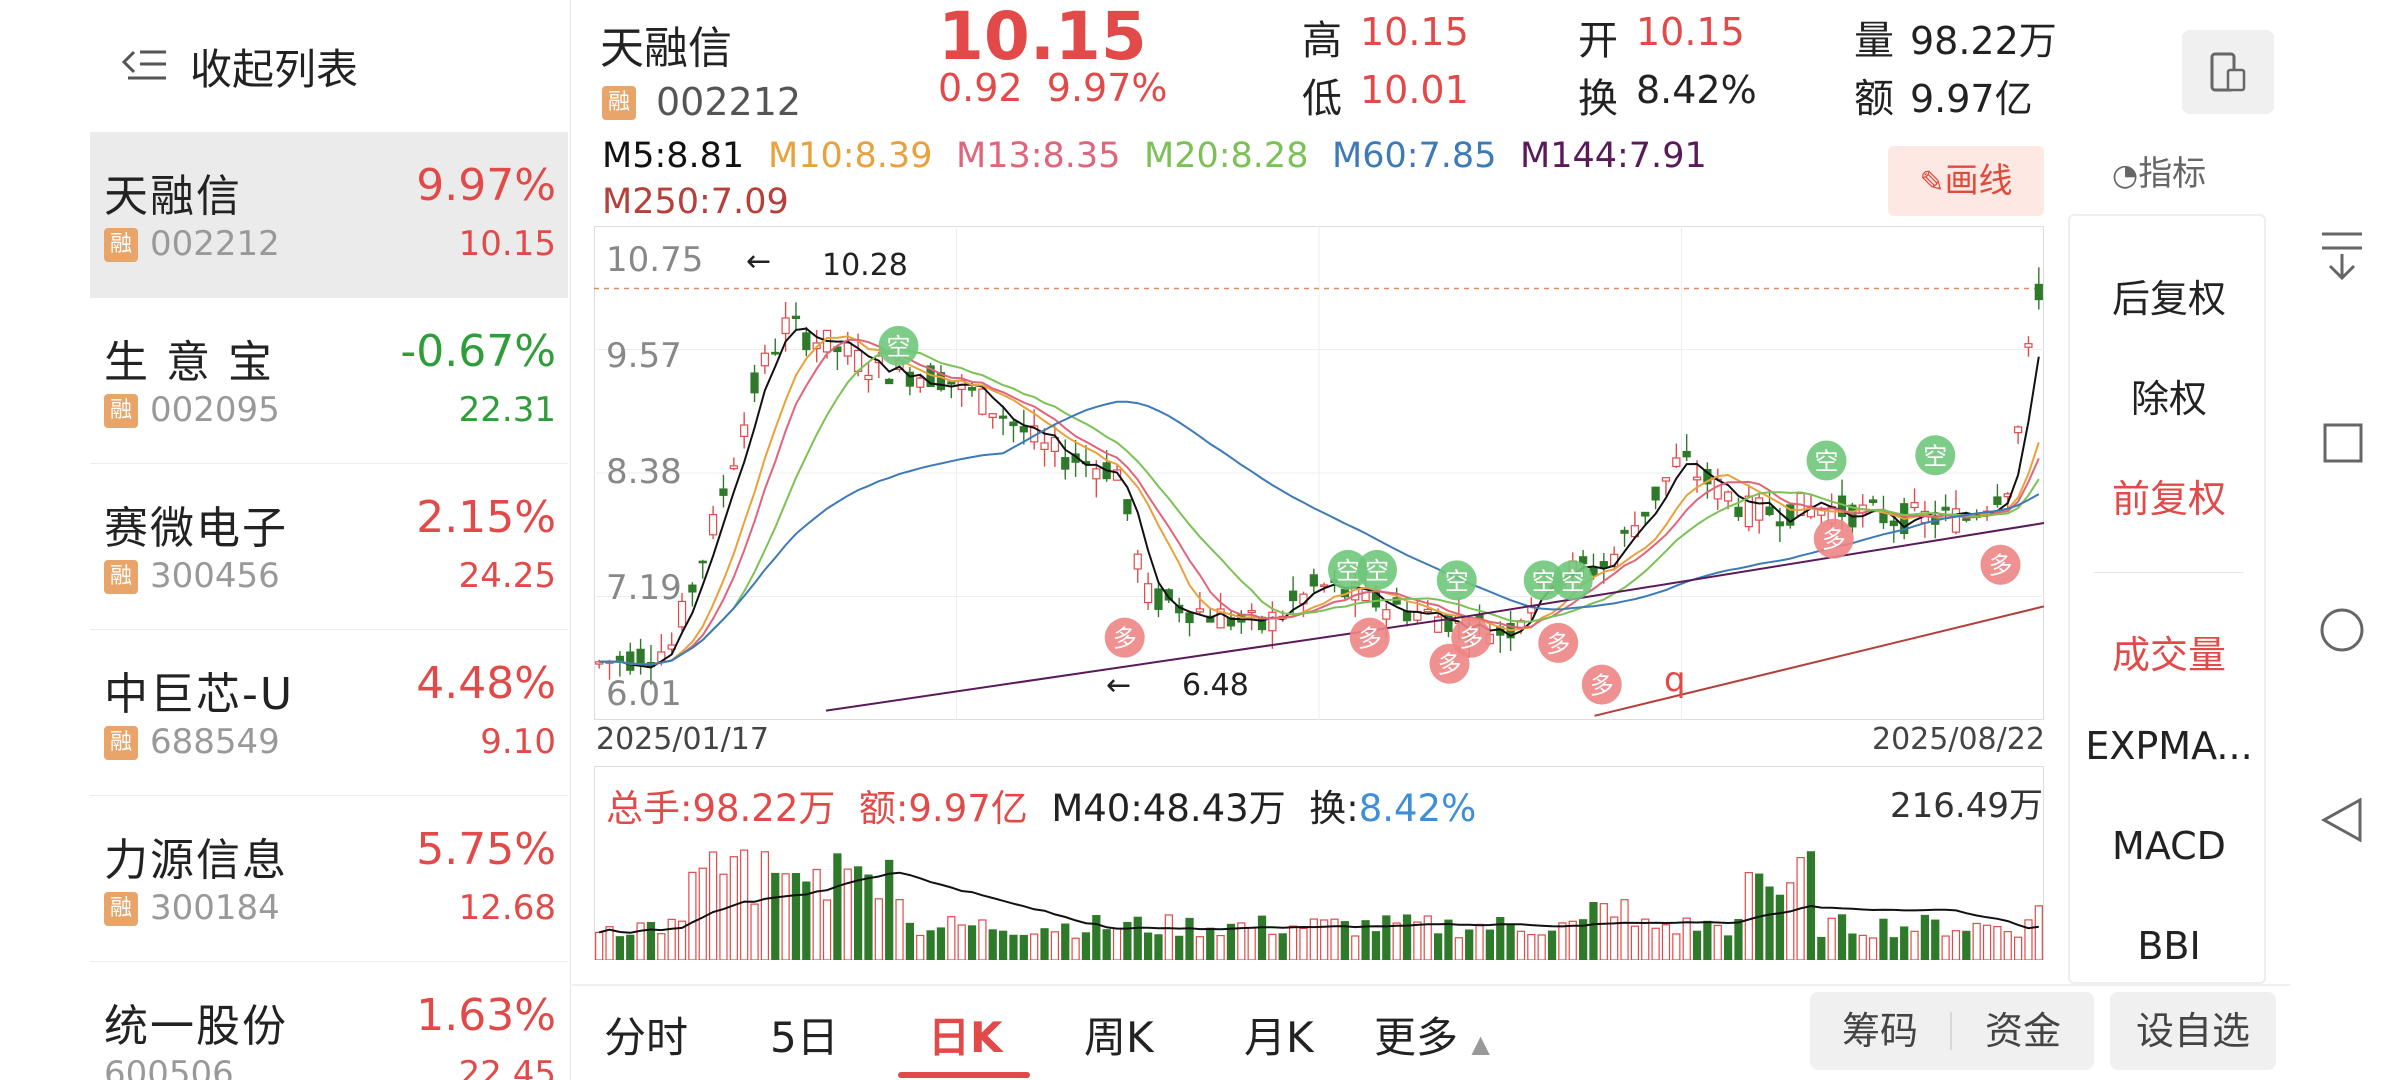  I want to click on tab-intraday: 分时, so click(646, 1037).